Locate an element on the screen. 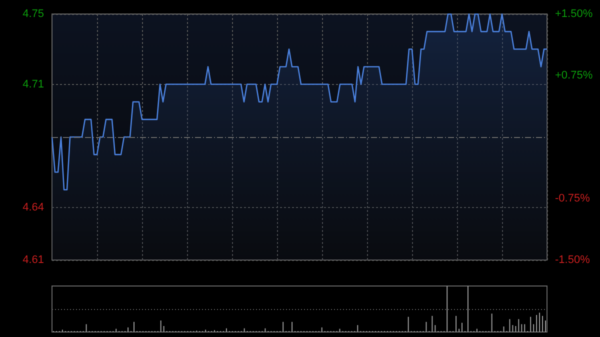  y2-tick-label: +0.75% is located at coordinates (574, 76).